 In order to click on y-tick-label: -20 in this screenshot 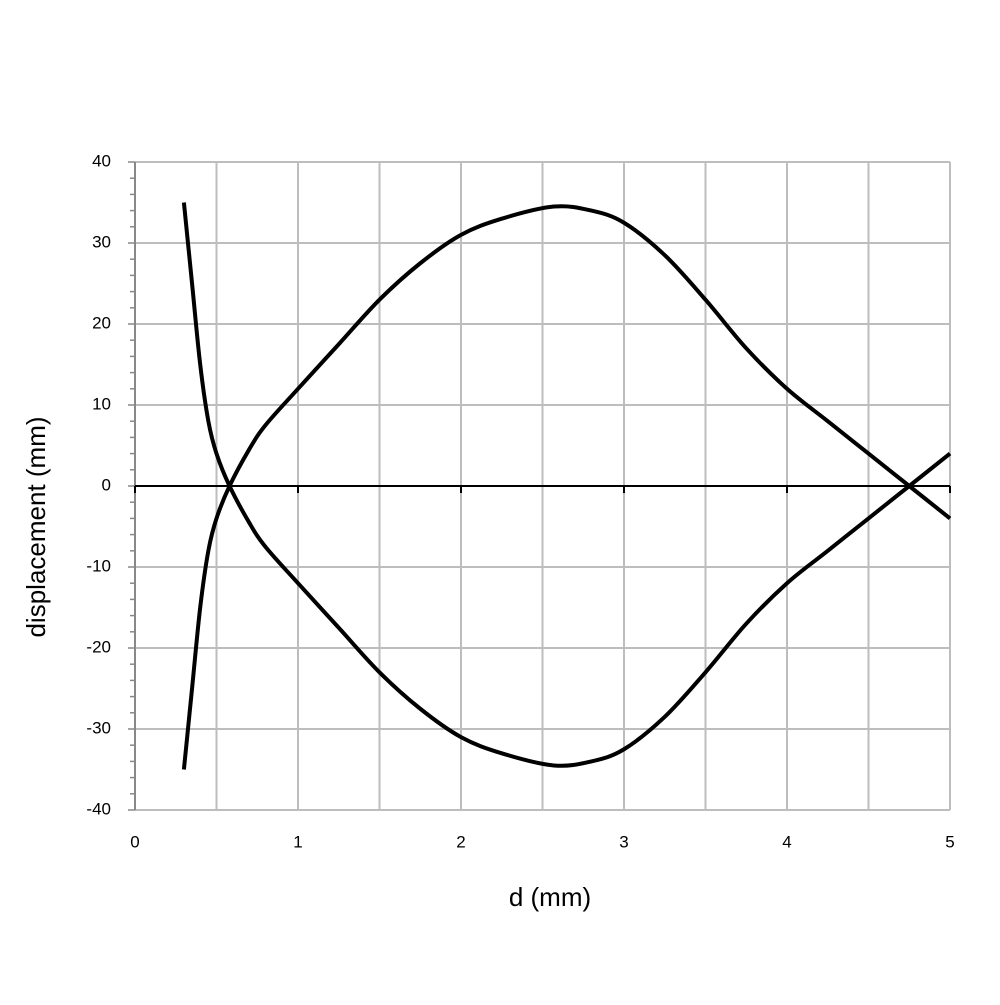, I will do `click(98, 646)`.